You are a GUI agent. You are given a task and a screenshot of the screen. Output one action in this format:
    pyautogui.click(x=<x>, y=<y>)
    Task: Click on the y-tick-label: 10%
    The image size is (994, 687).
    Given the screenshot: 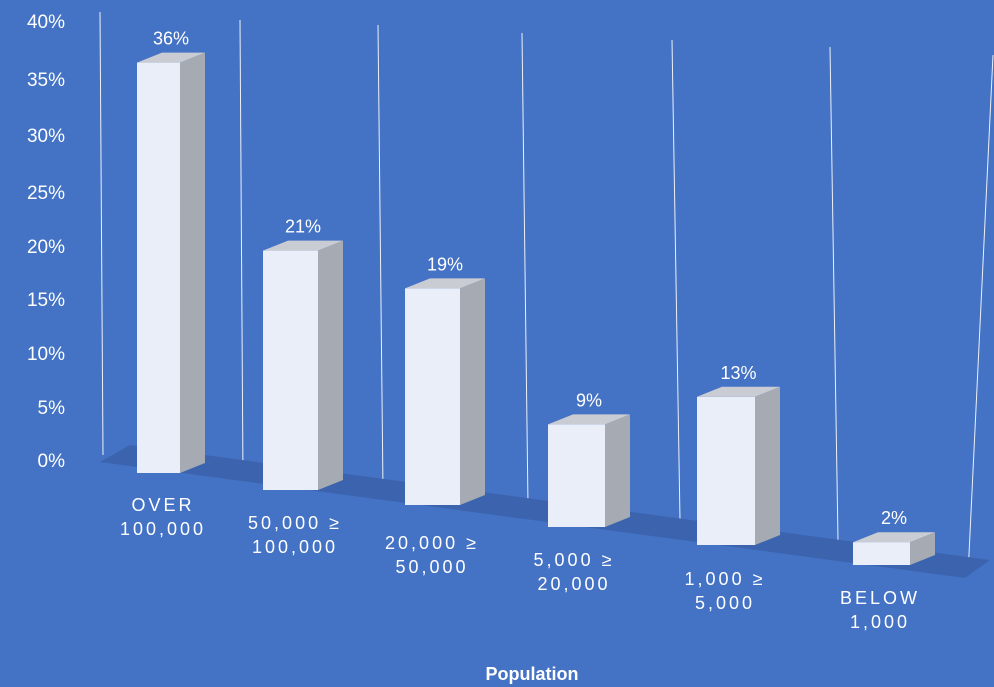 What is the action you would take?
    pyautogui.click(x=46, y=354)
    